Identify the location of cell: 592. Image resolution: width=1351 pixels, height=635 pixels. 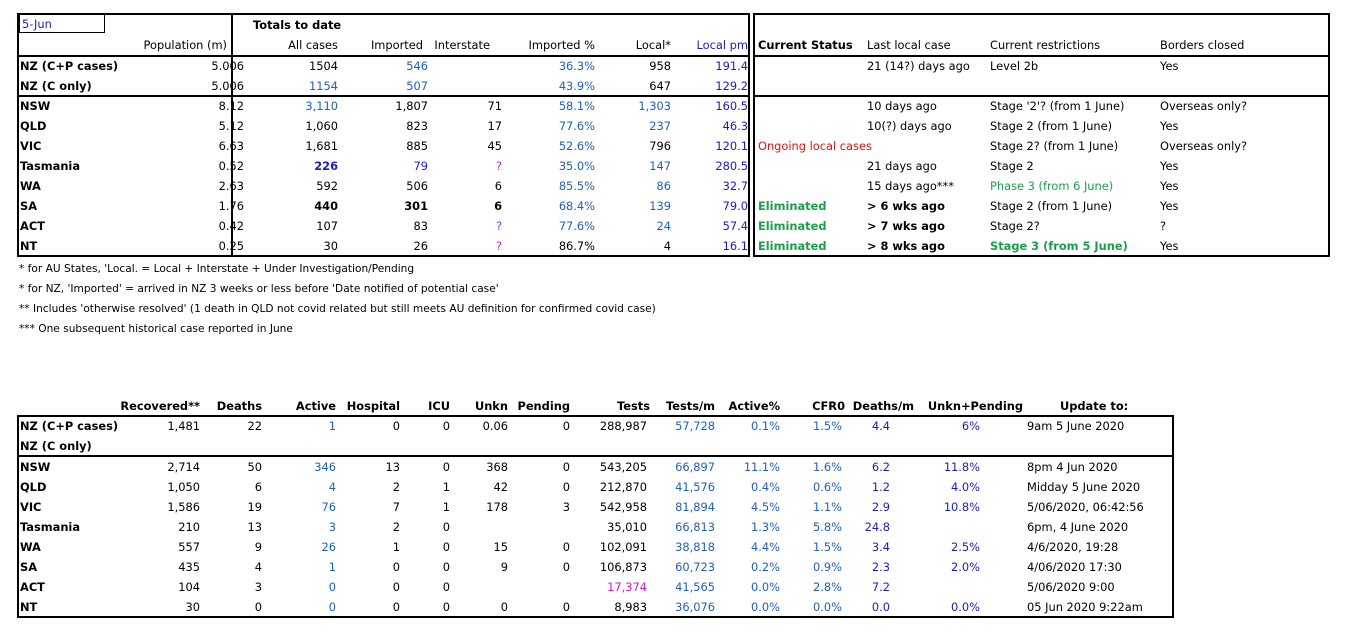
(327, 186).